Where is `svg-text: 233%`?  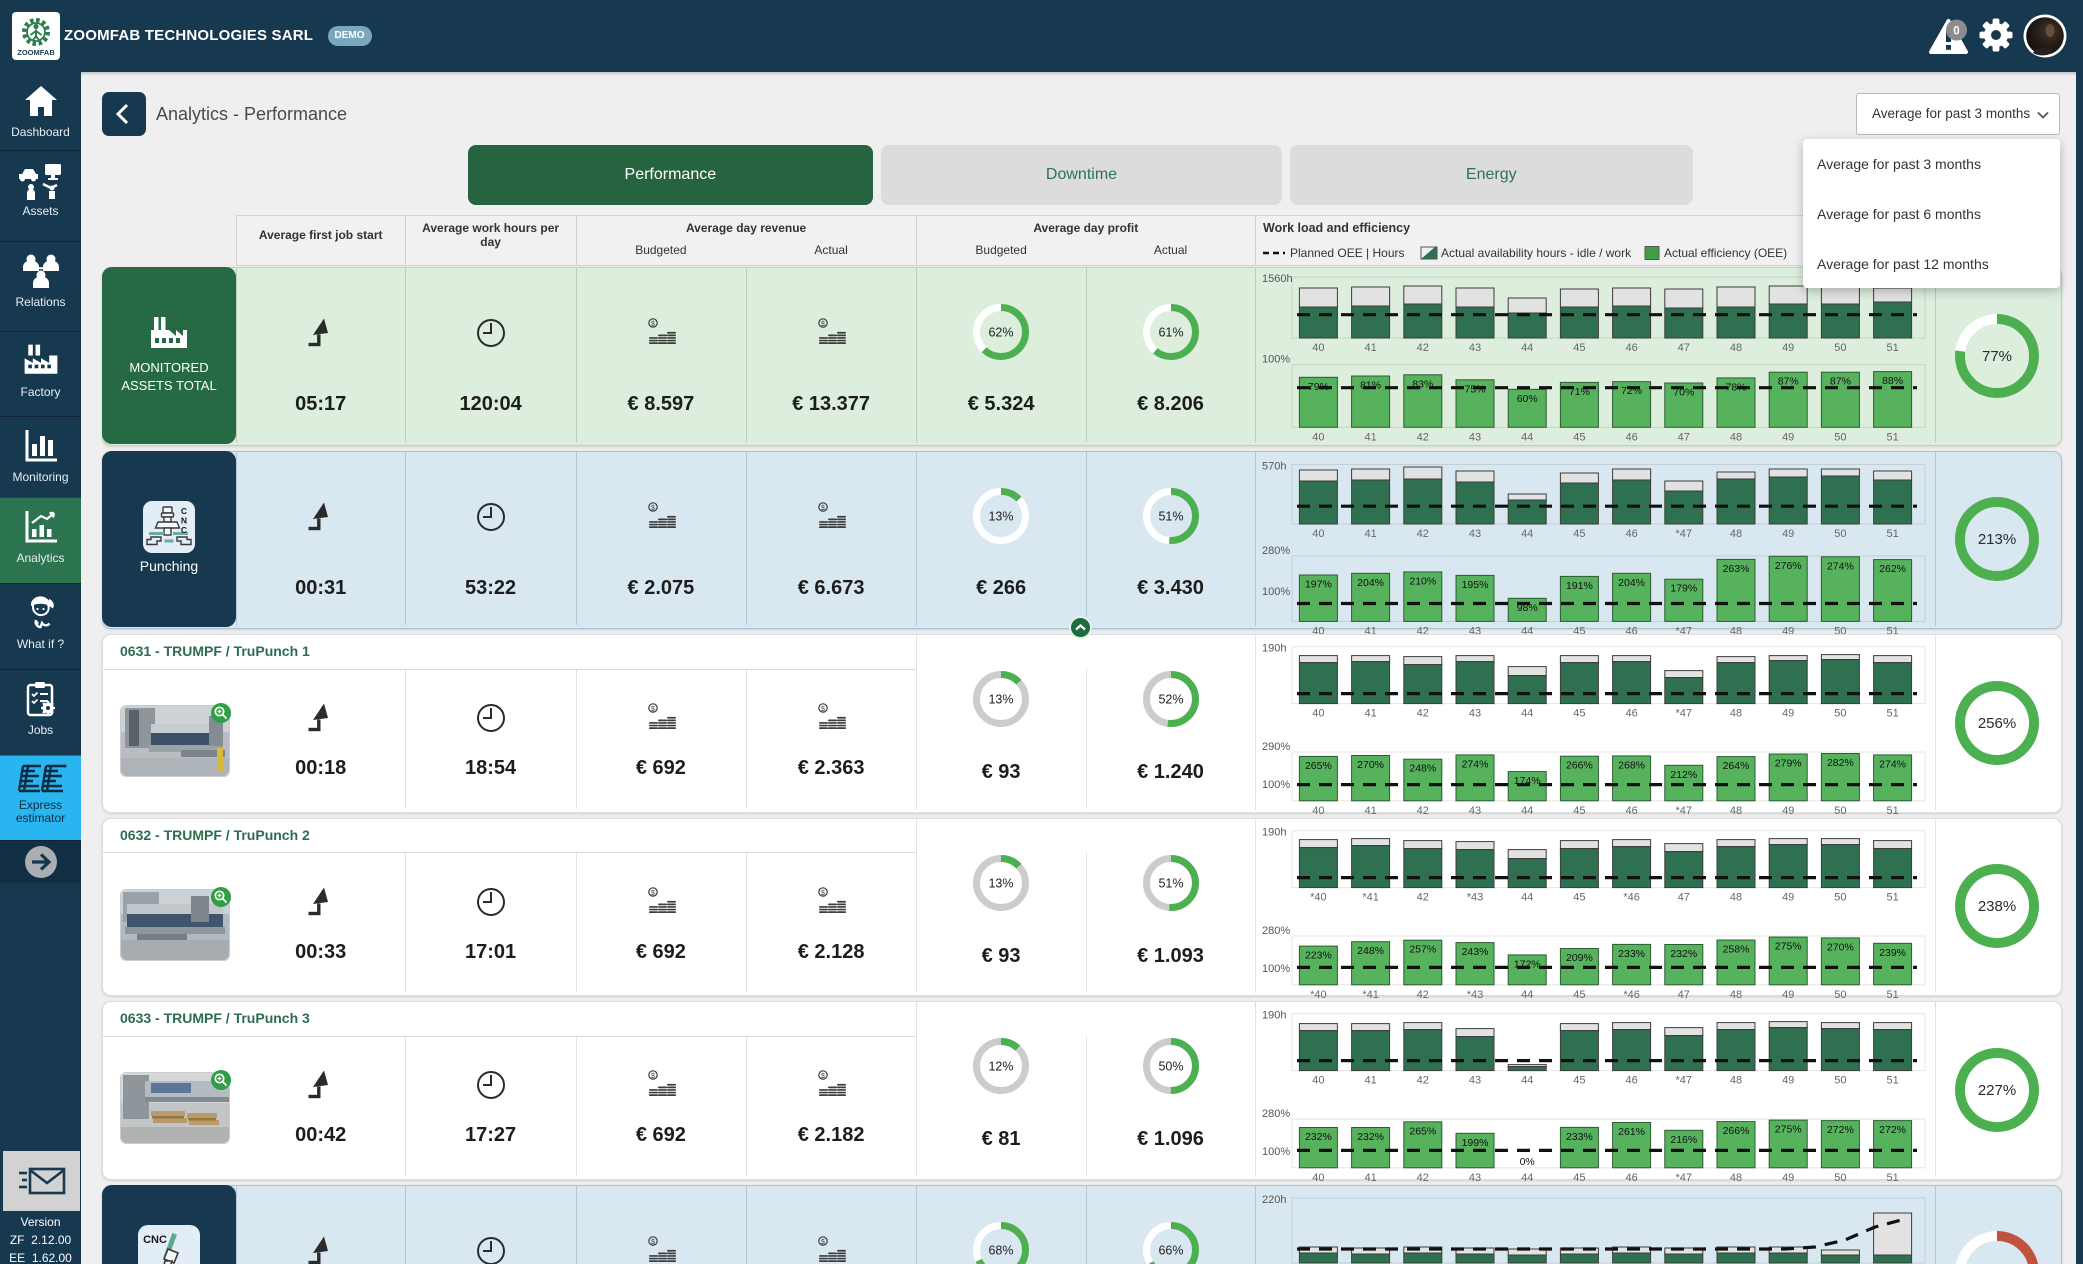
svg-text: 233% is located at coordinates (1631, 953).